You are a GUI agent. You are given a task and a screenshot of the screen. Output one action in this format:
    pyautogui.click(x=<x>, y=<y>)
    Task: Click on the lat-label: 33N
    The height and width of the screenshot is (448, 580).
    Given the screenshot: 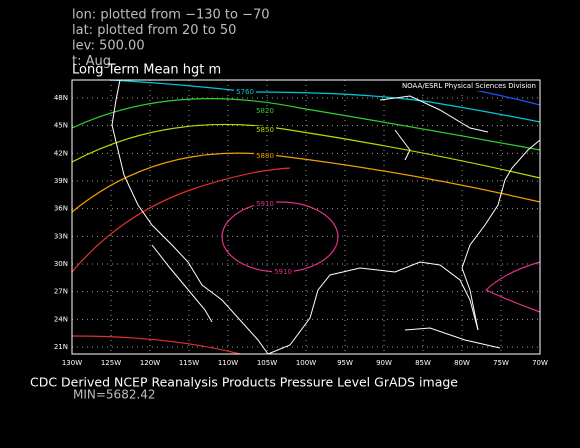 What is the action you would take?
    pyautogui.click(x=61, y=236)
    